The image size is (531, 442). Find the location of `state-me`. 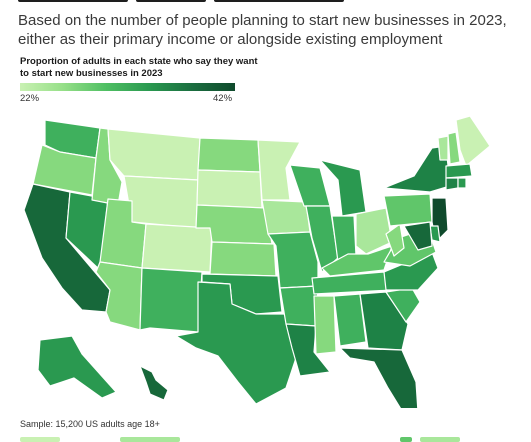

state-me is located at coordinates (473, 141).